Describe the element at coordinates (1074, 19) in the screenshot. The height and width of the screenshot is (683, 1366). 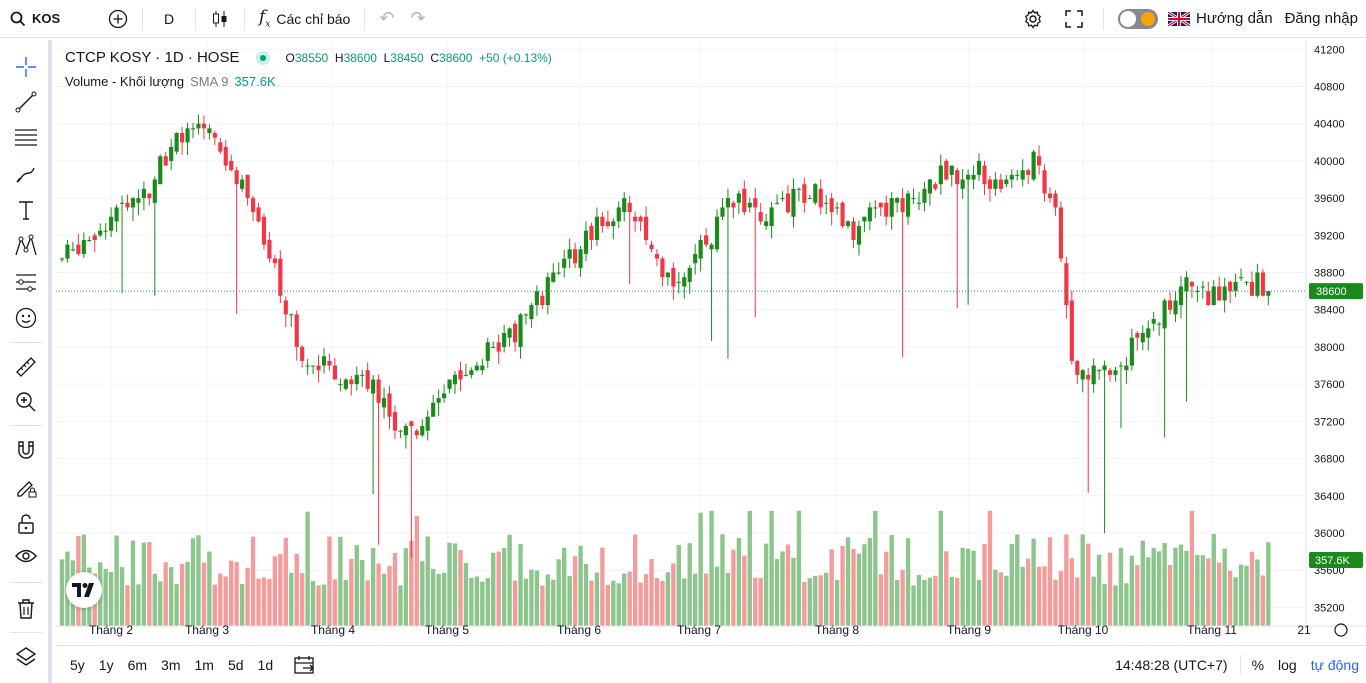
I see `fullscreen-button` at that location.